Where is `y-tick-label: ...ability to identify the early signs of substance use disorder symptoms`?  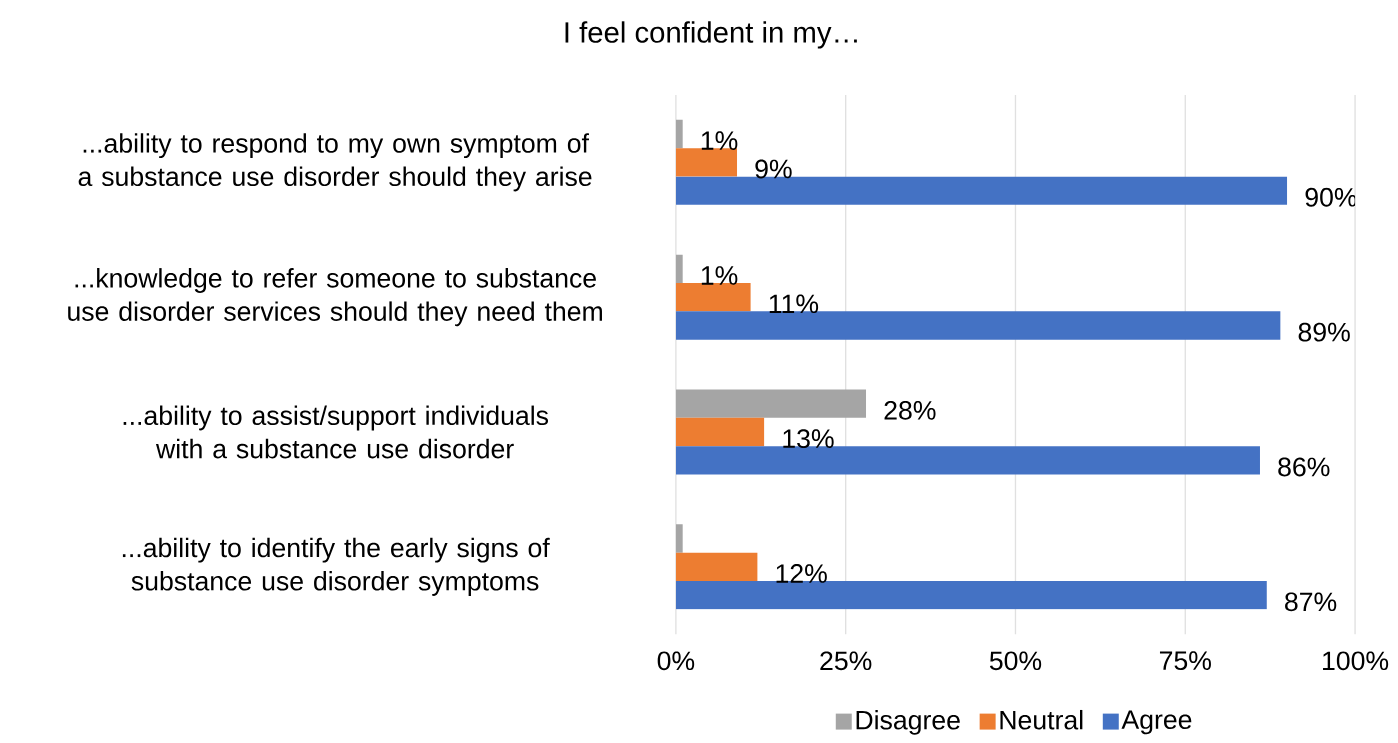 y-tick-label: ...ability to identify the early signs of substance use disorder symptoms is located at coordinates (336, 566).